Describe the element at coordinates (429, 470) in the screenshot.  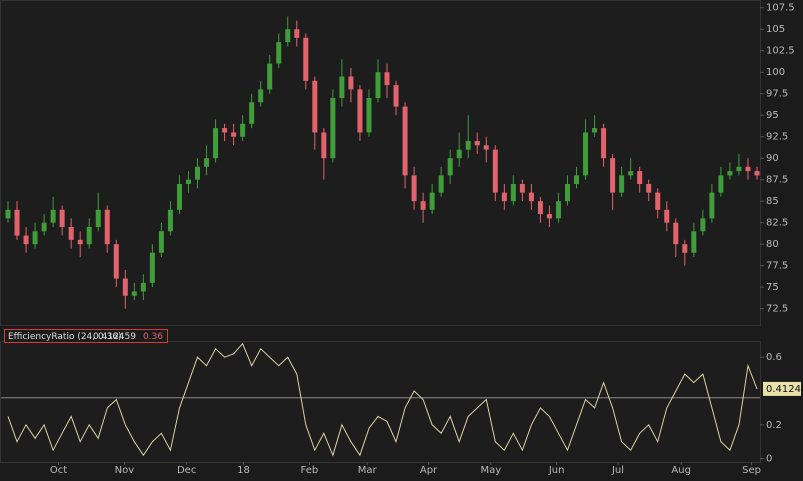
I see `x-tick-label: Apr` at that location.